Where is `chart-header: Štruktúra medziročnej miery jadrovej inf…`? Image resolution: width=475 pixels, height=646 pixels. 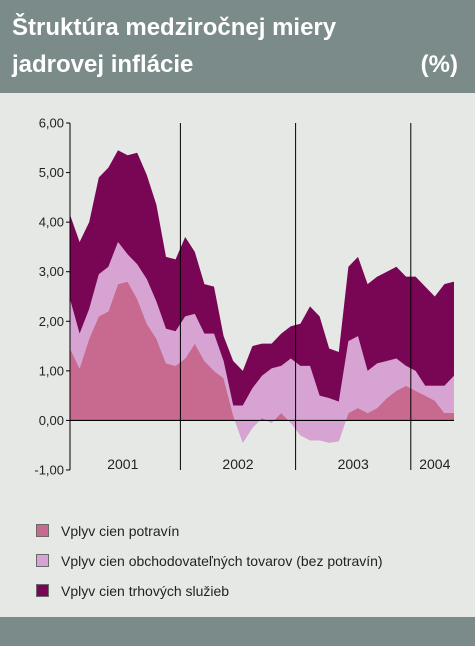 chart-header: Štruktúra medziročnej miery jadrovej inf… is located at coordinates (237, 46).